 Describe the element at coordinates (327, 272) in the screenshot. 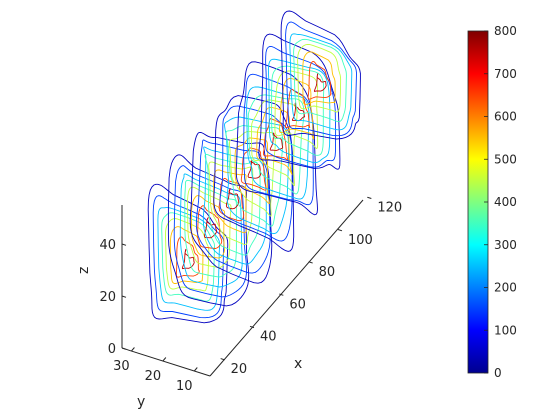

I see `x-tick-label: 80` at that location.